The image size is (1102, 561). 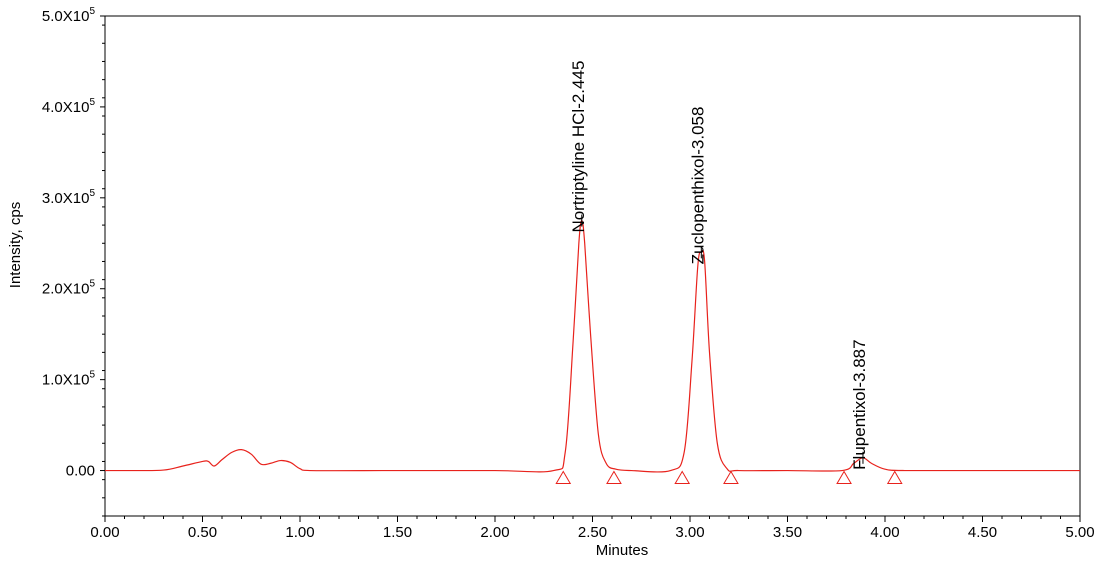 What do you see at coordinates (69, 197) in the screenshot?
I see `y-tick-label: 3.0X105` at bounding box center [69, 197].